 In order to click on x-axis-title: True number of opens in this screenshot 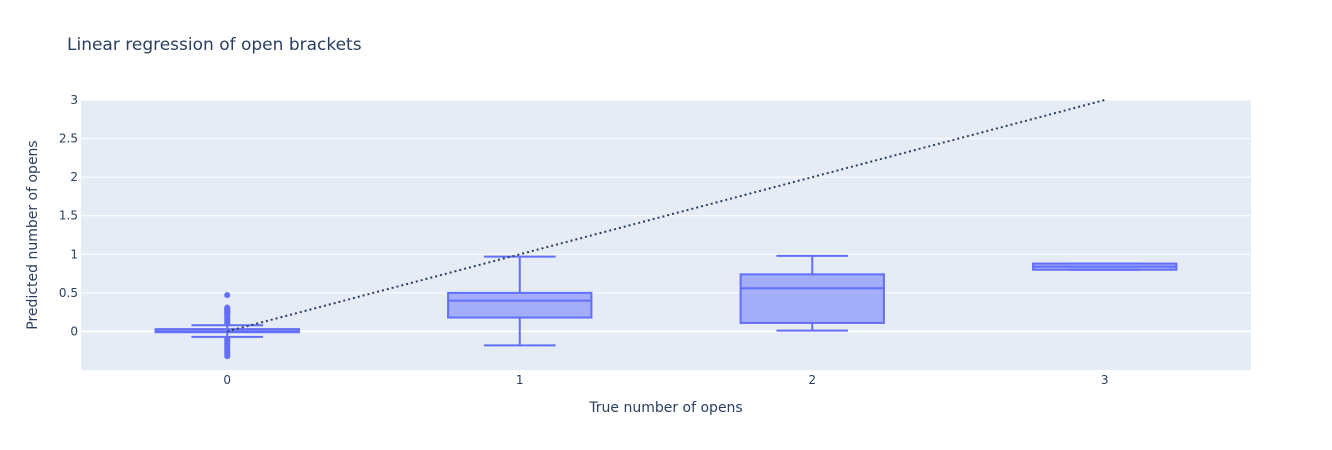, I will do `click(665, 408)`.